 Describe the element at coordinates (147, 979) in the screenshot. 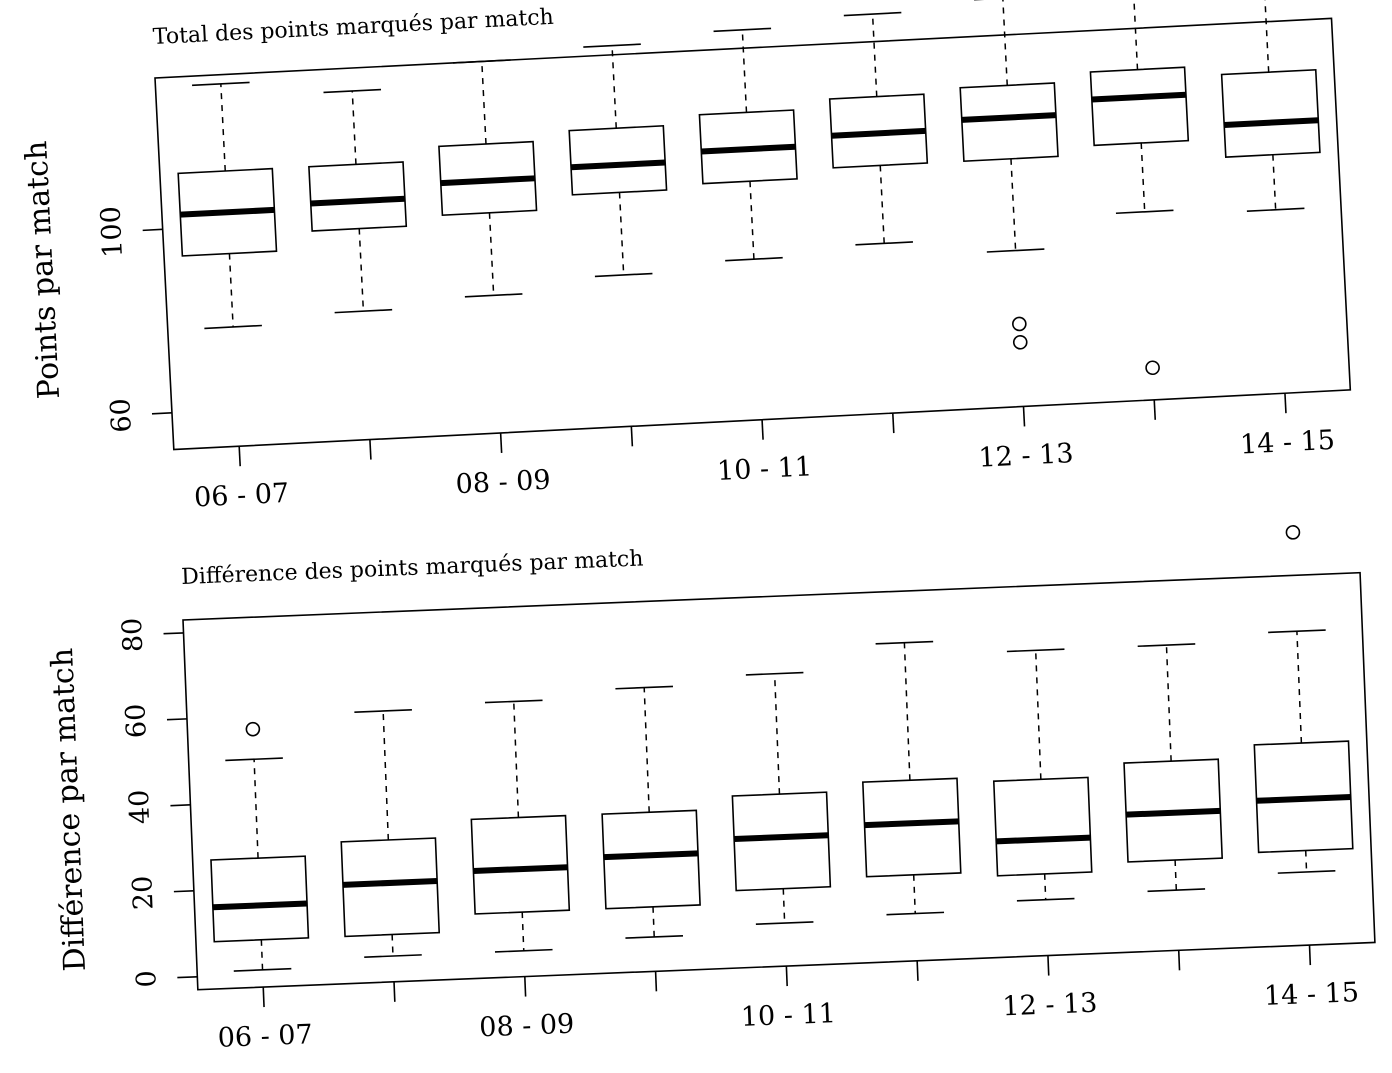

I see `y-tick-label: 0` at that location.